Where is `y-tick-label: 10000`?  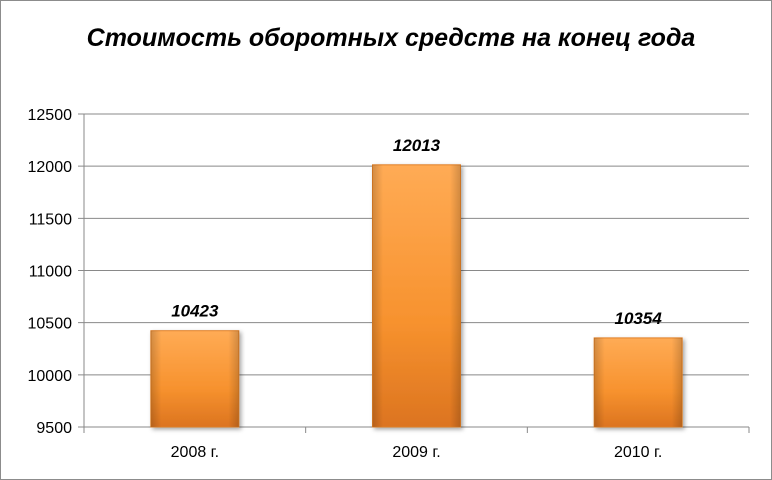 y-tick-label: 10000 is located at coordinates (50, 376).